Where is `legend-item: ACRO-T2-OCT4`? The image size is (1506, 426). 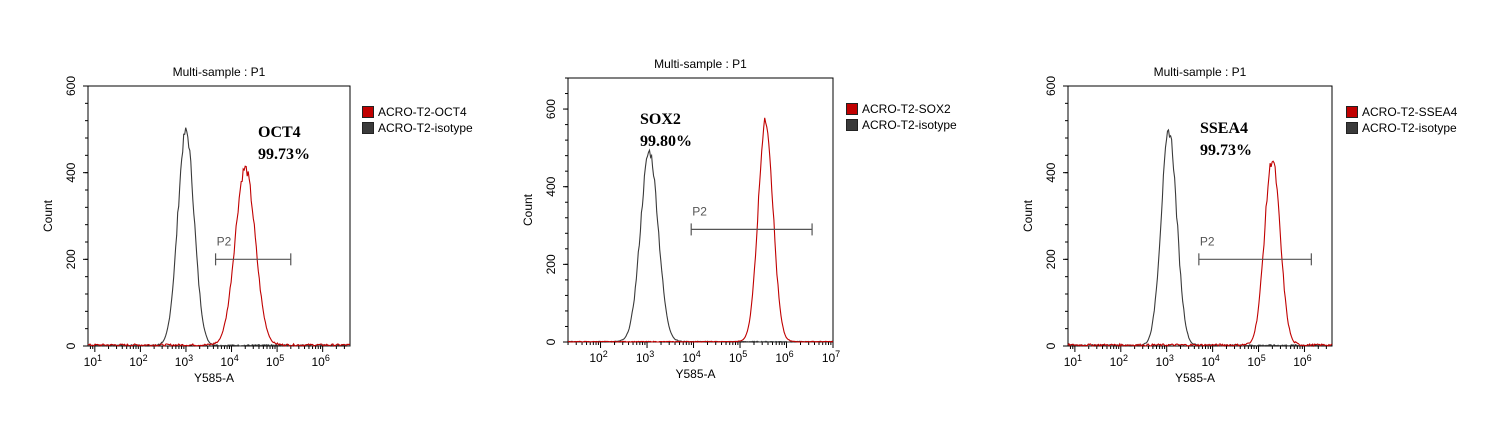 legend-item: ACRO-T2-OCT4 is located at coordinates (417, 112).